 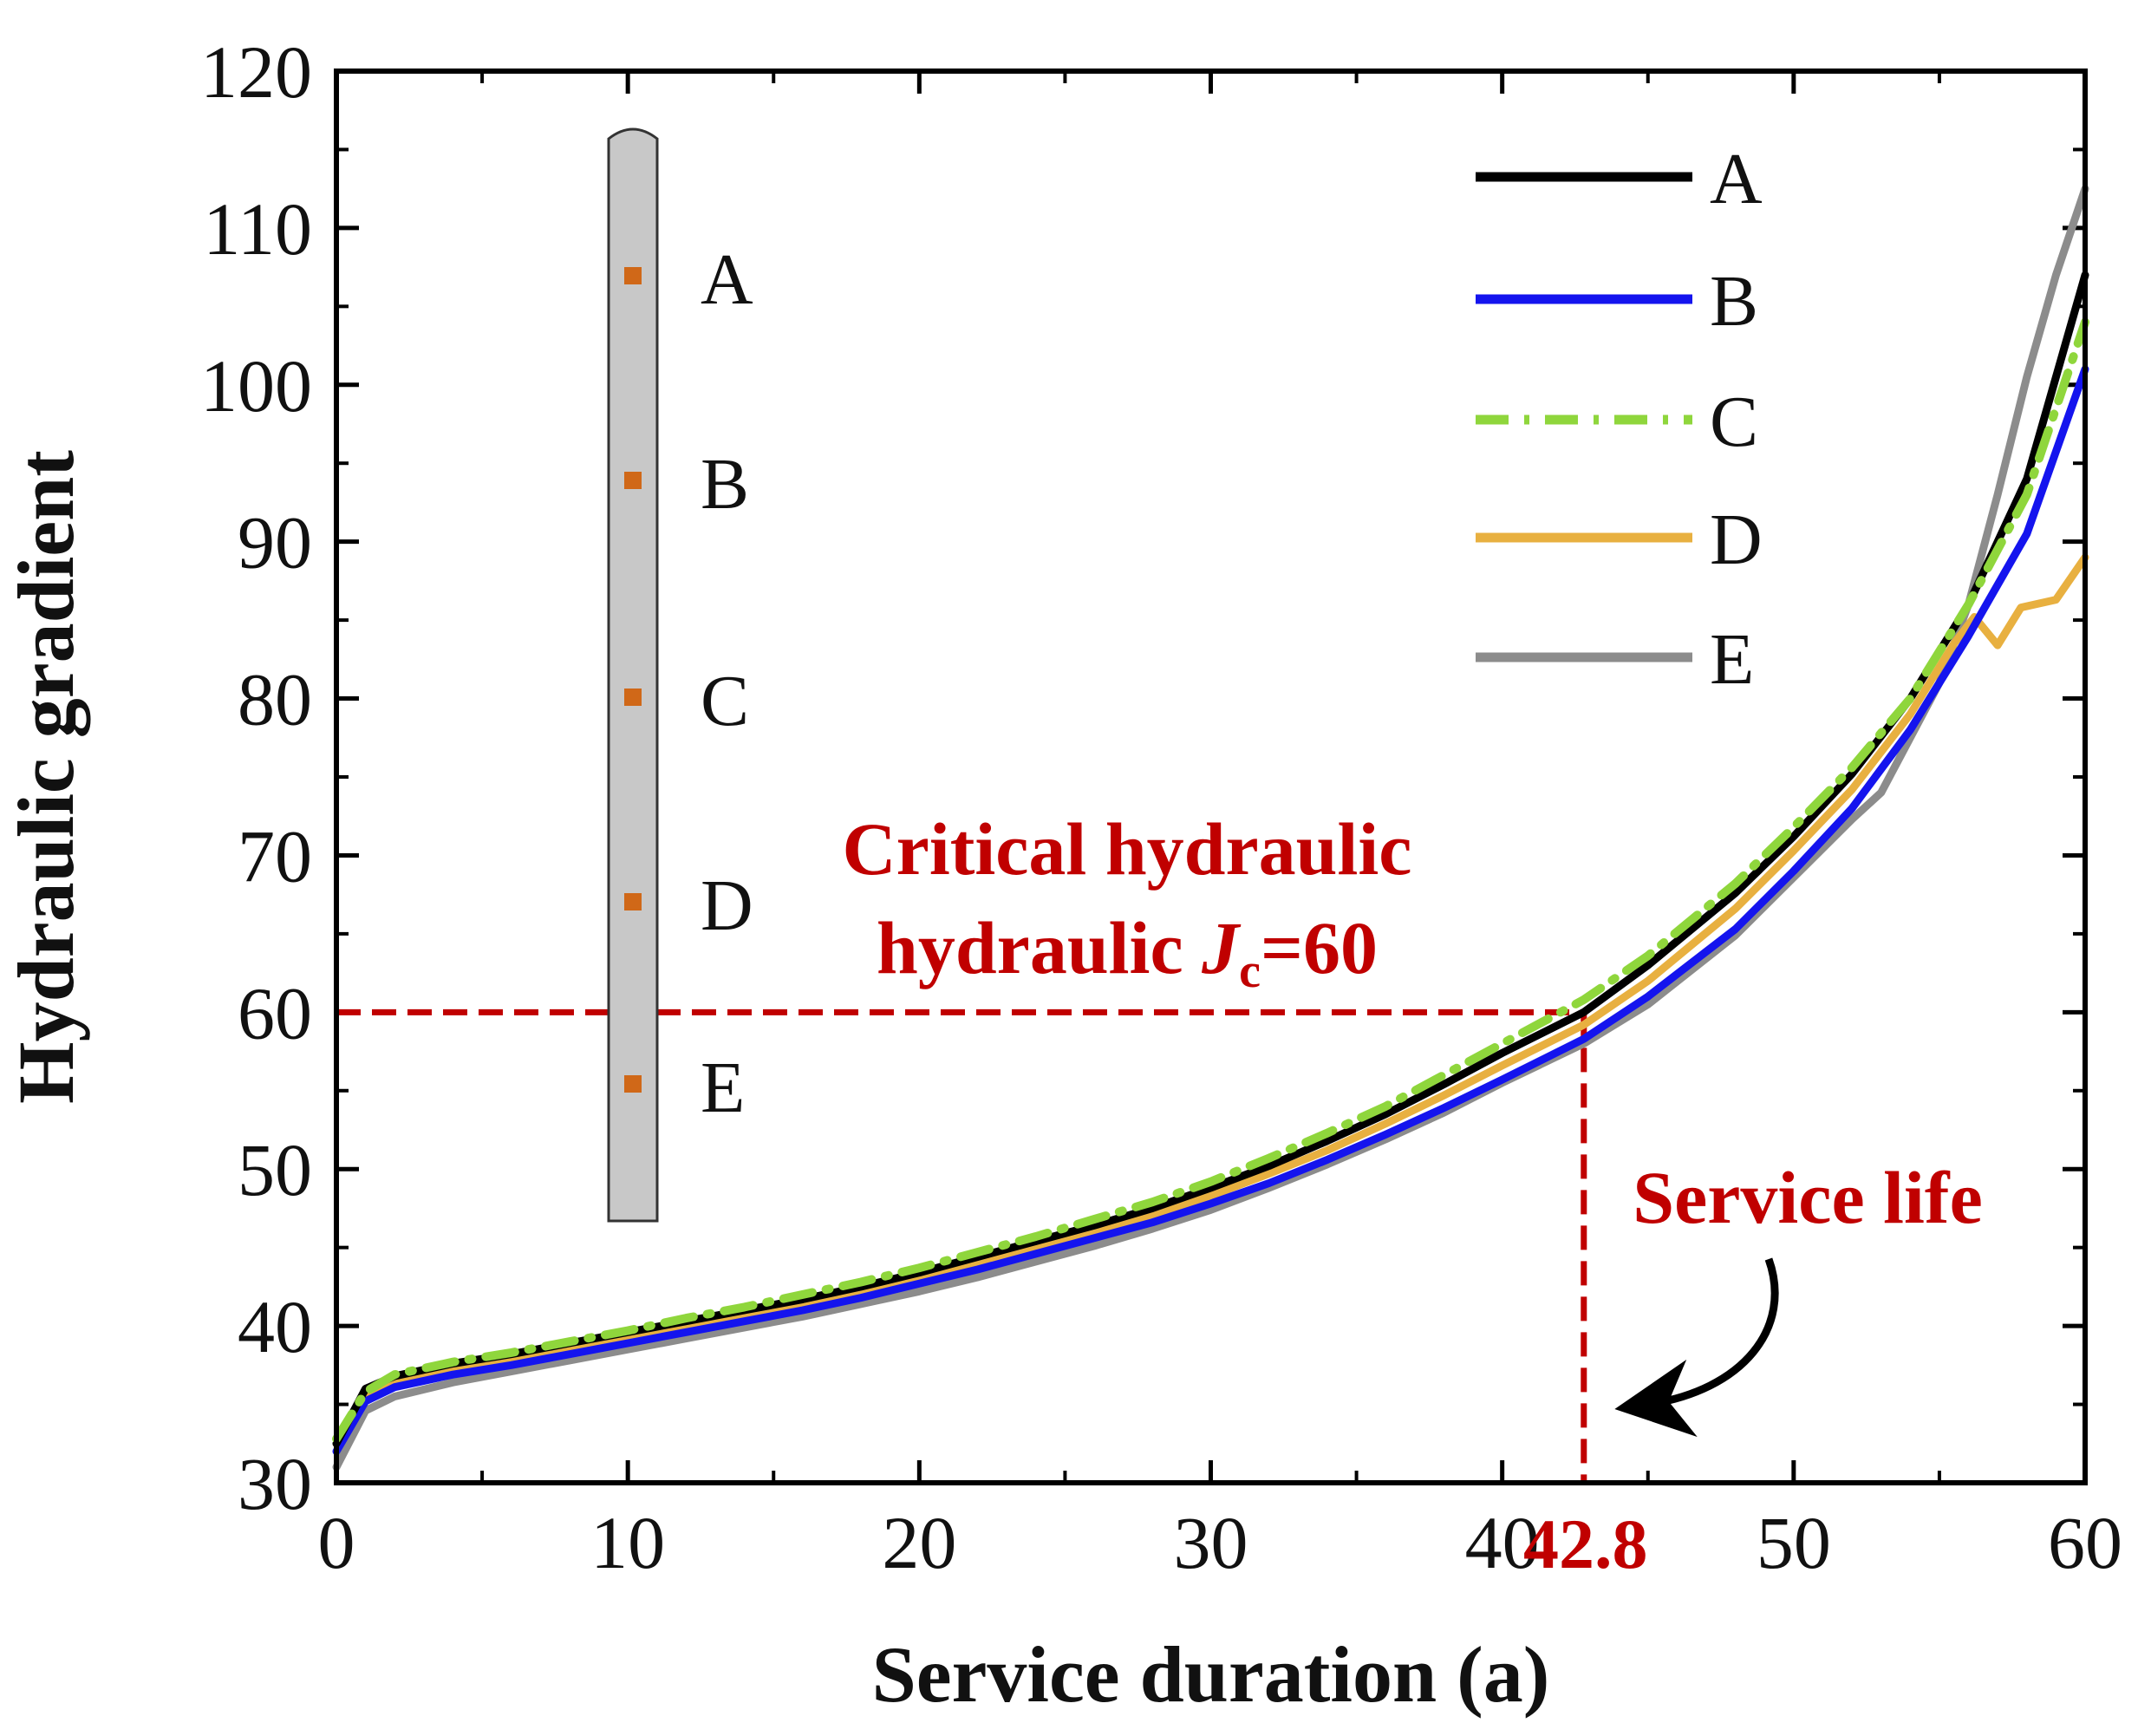 I want to click on y-tick-label: 30, so click(x=275, y=1483).